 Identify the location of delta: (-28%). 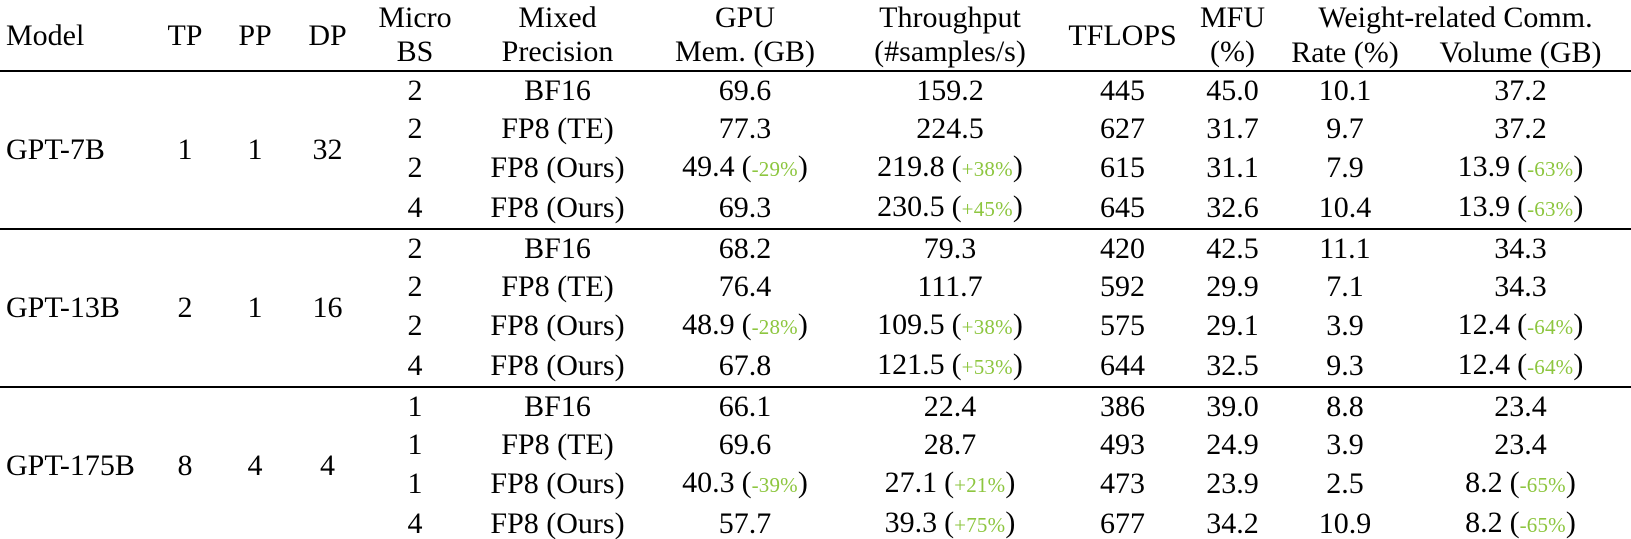
(775, 324).